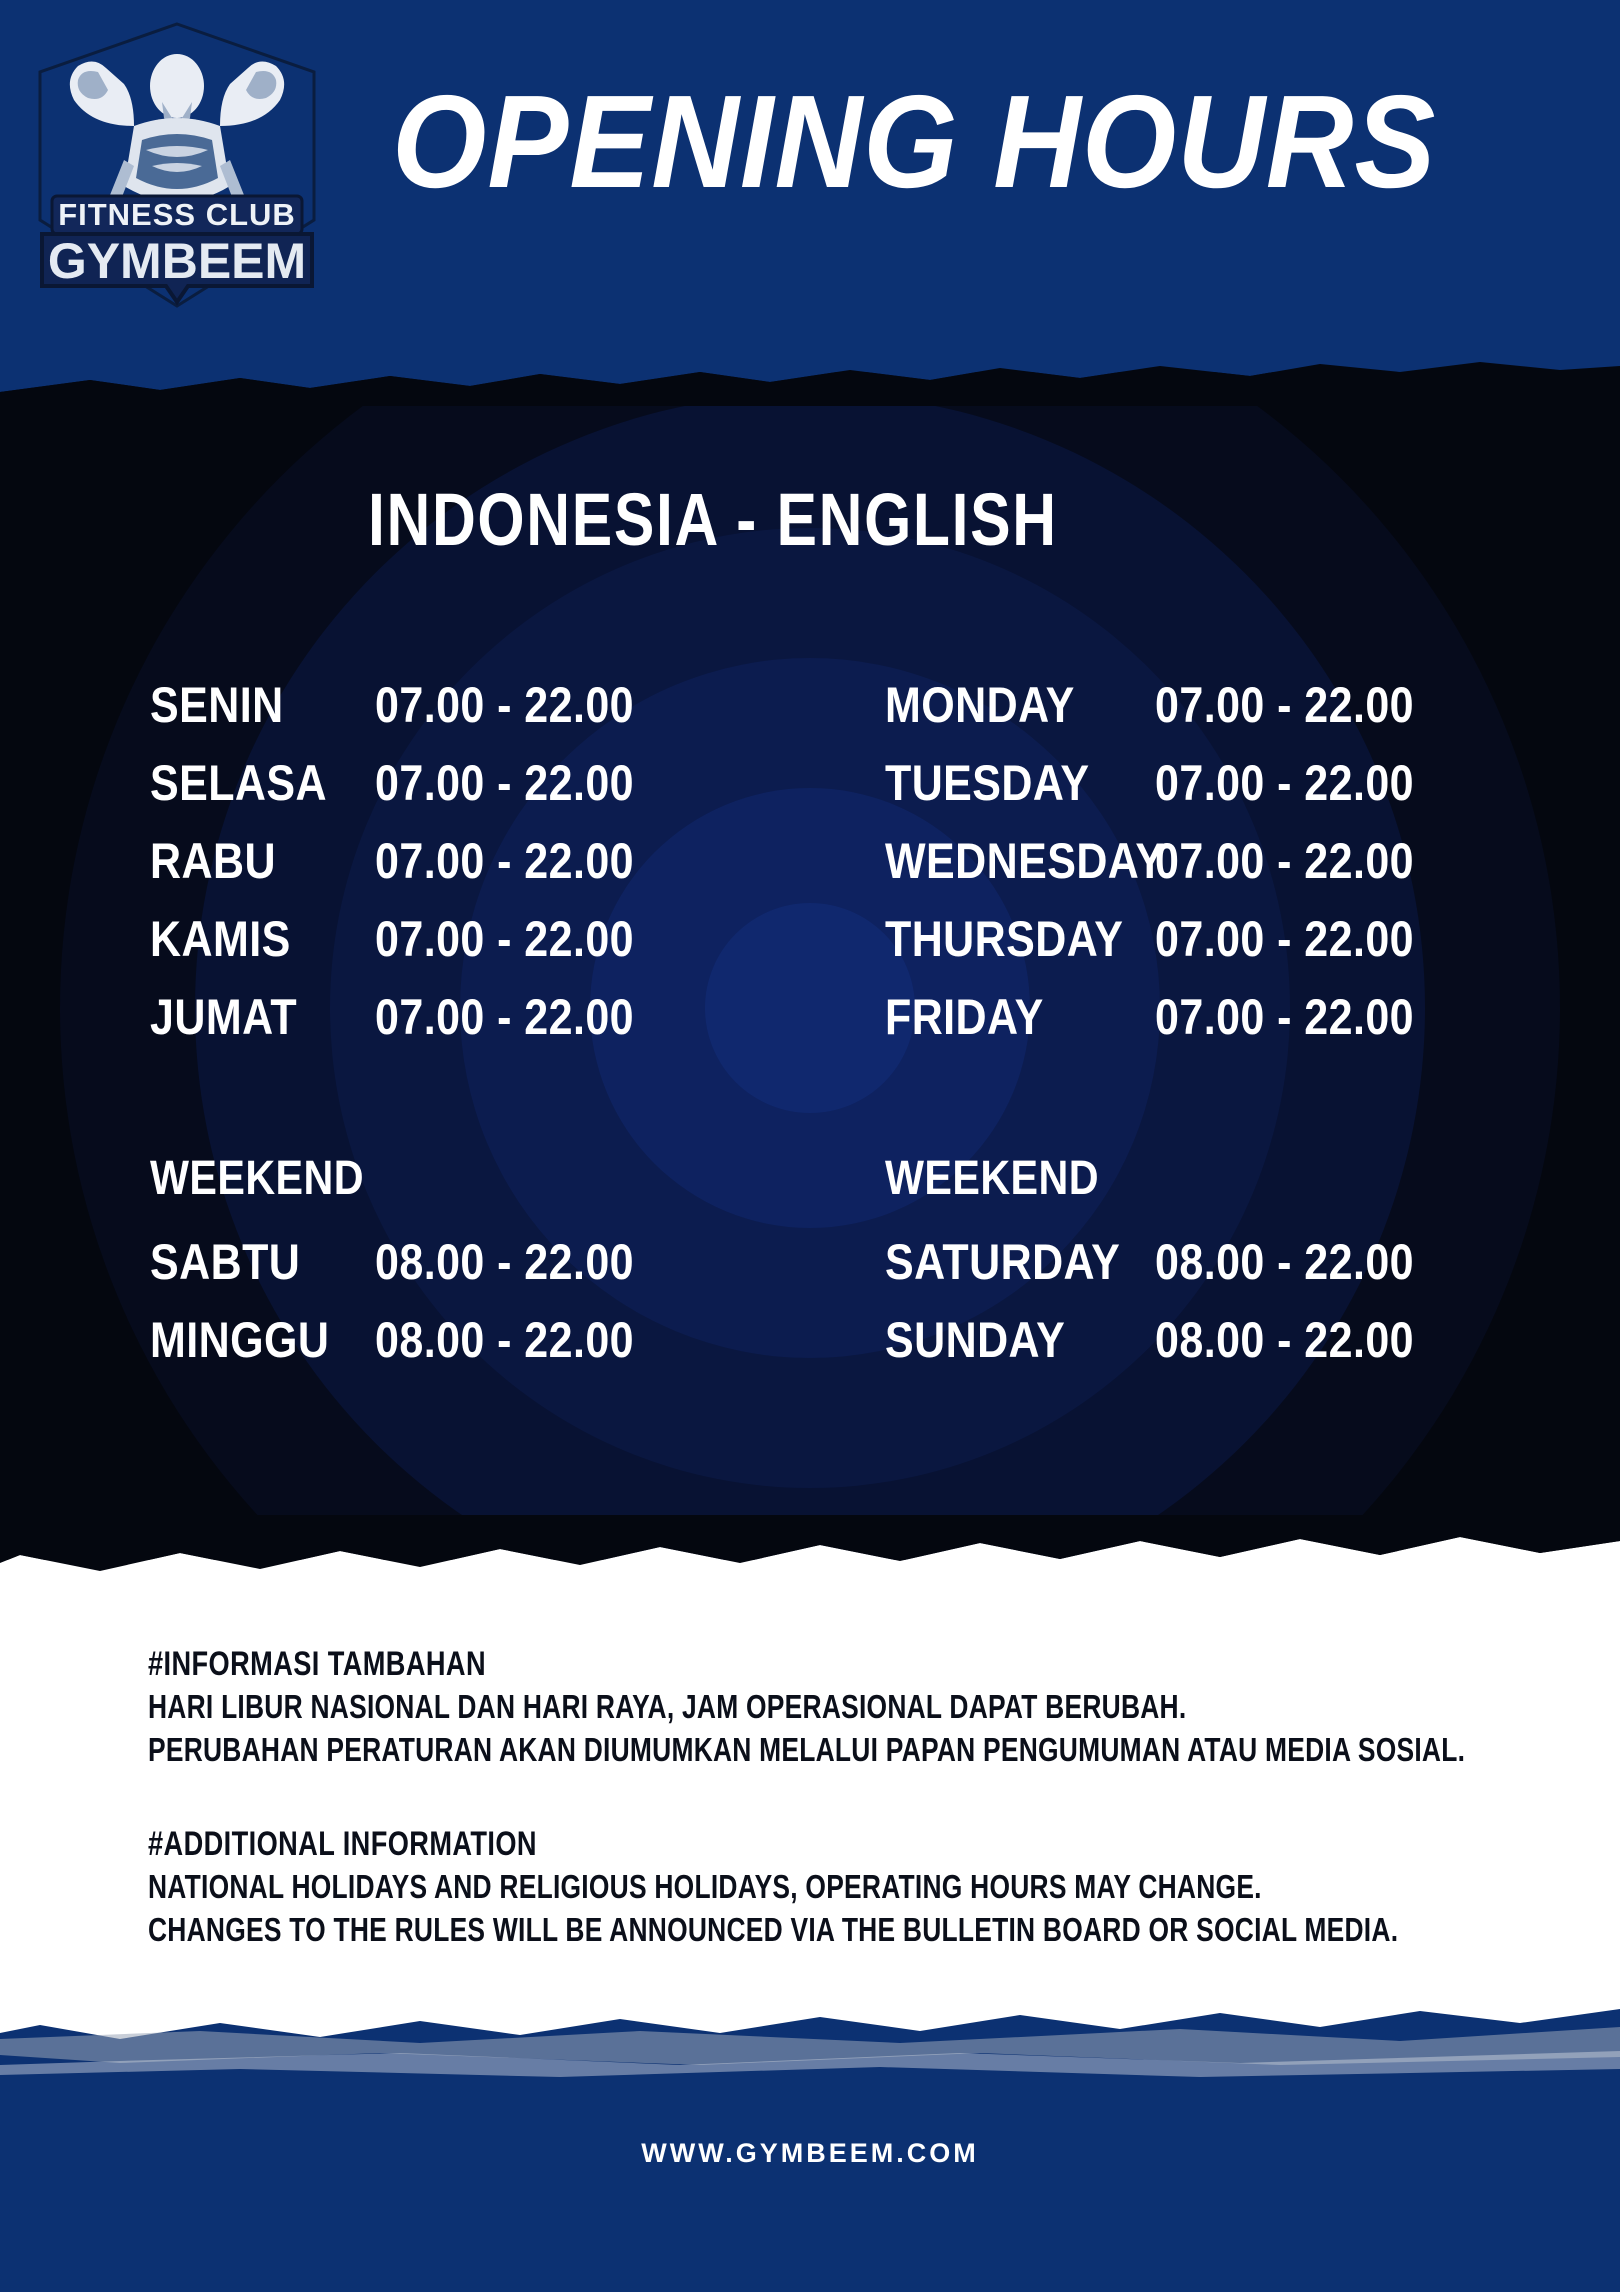 The width and height of the screenshot is (1620, 2292). I want to click on table-row: SELASA 07.00 - 22.00, so click(427, 783).